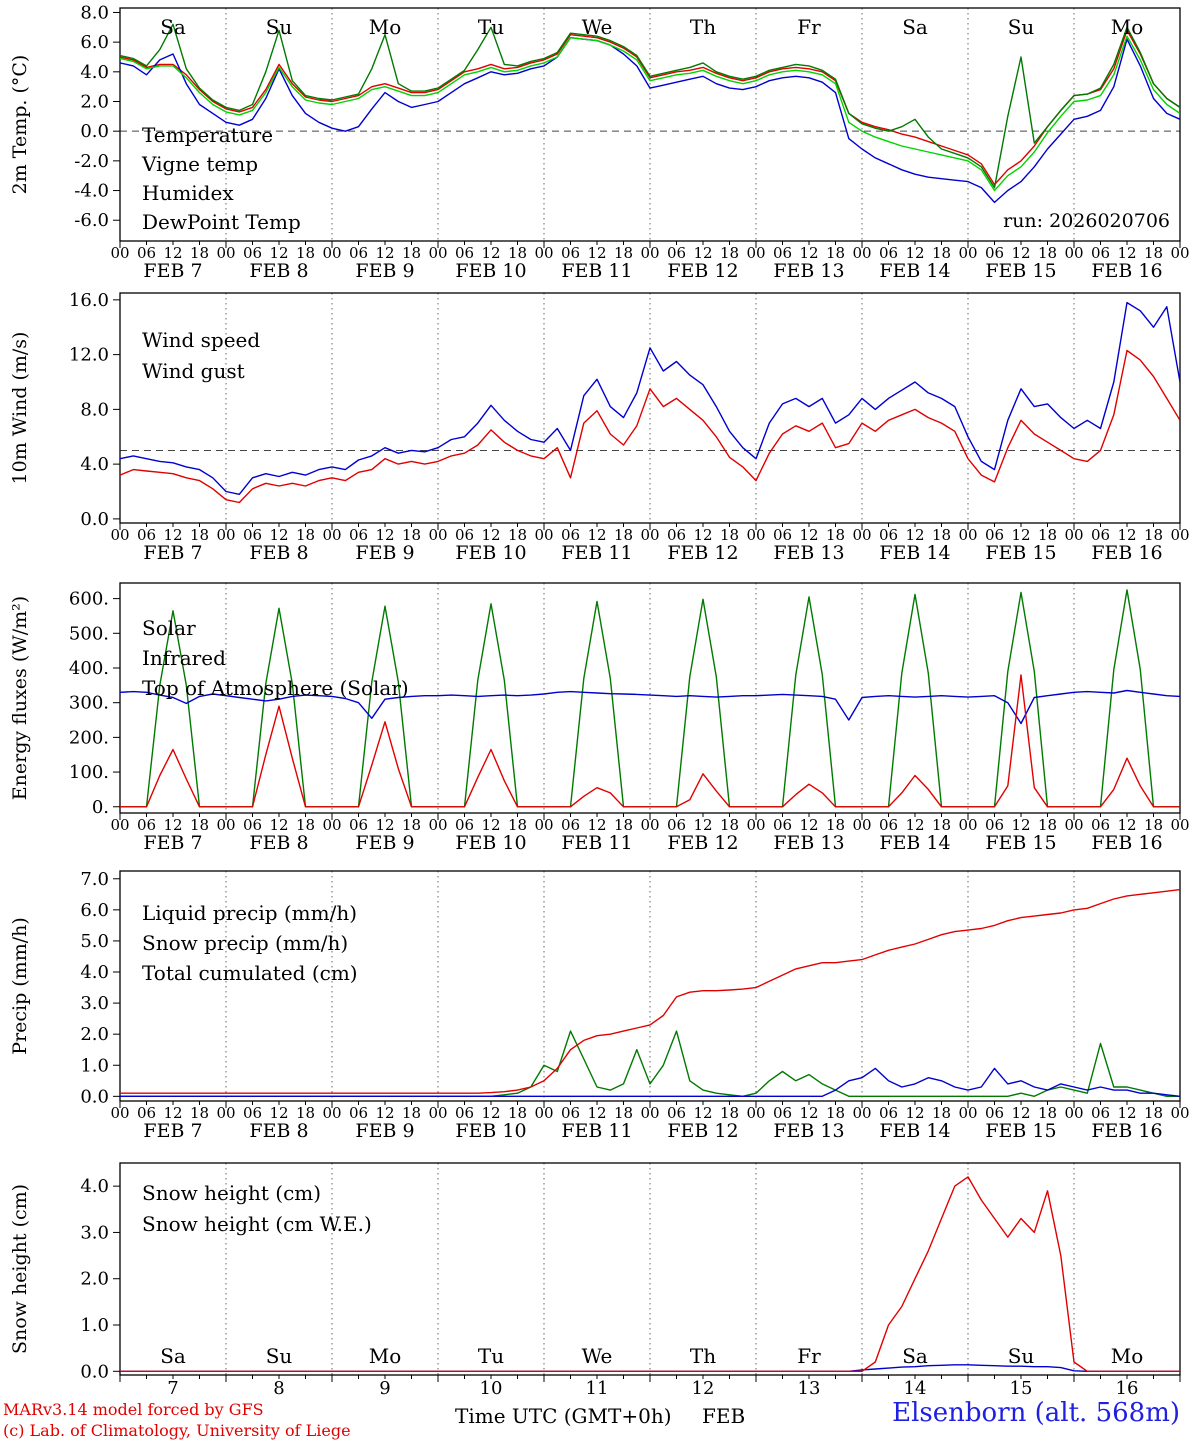 The height and width of the screenshot is (1440, 1194). What do you see at coordinates (100, 807) in the screenshot?
I see `y-tick-label: 0.` at bounding box center [100, 807].